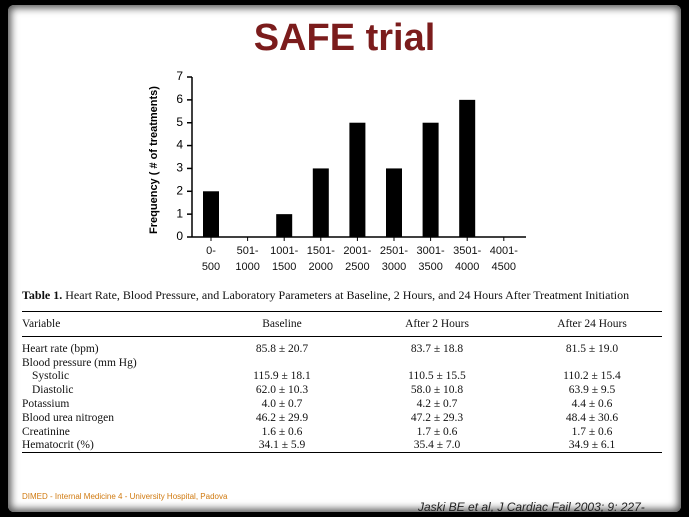 This screenshot has height=517, width=689. I want to click on y-tick-label: 0, so click(179, 236).